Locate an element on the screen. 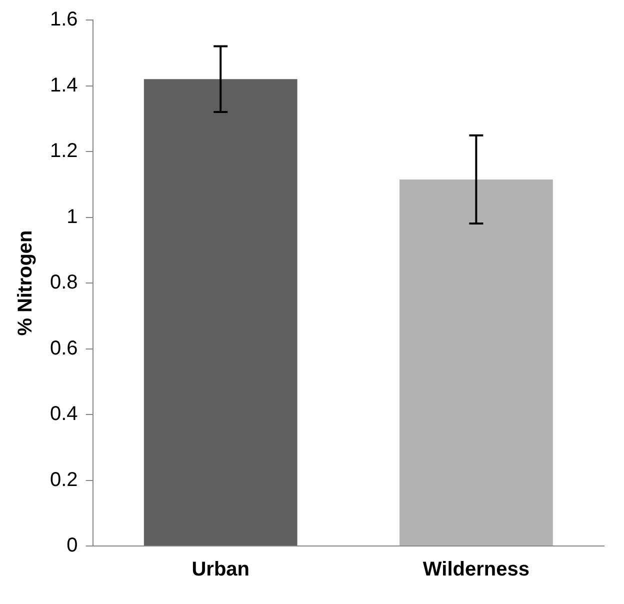 This screenshot has width=624, height=604. y-axis-title: % Nitrogen is located at coordinates (25, 283).